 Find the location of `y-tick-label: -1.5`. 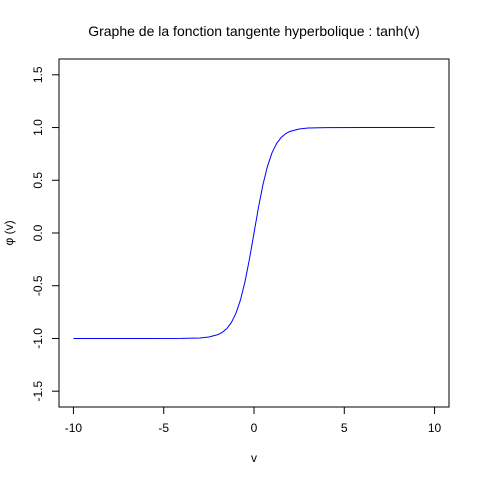

y-tick-label: -1.5 is located at coordinates (38, 391).